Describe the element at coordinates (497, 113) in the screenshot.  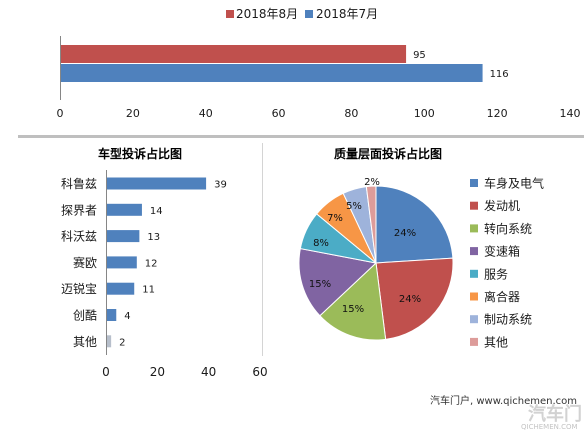
I see `x-tick-label: 120` at that location.